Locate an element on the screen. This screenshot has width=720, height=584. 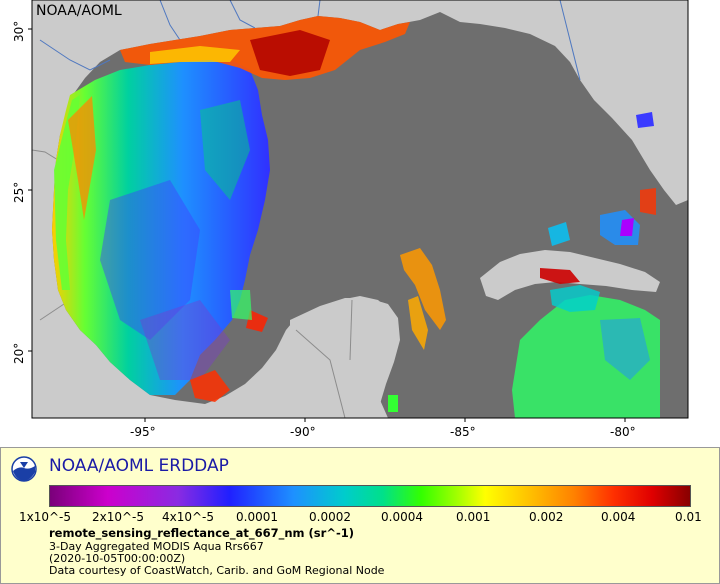
colorbar-label: 0.0004 is located at coordinates (402, 517).